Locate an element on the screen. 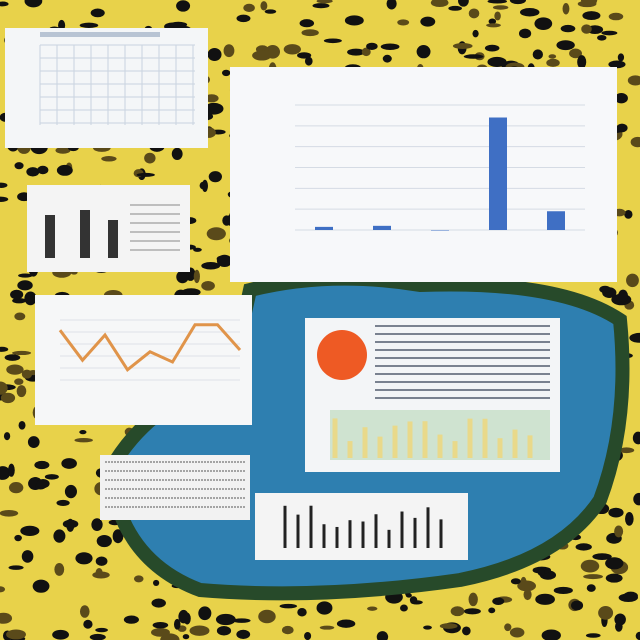  panel-line-chart is located at coordinates (143, 360).